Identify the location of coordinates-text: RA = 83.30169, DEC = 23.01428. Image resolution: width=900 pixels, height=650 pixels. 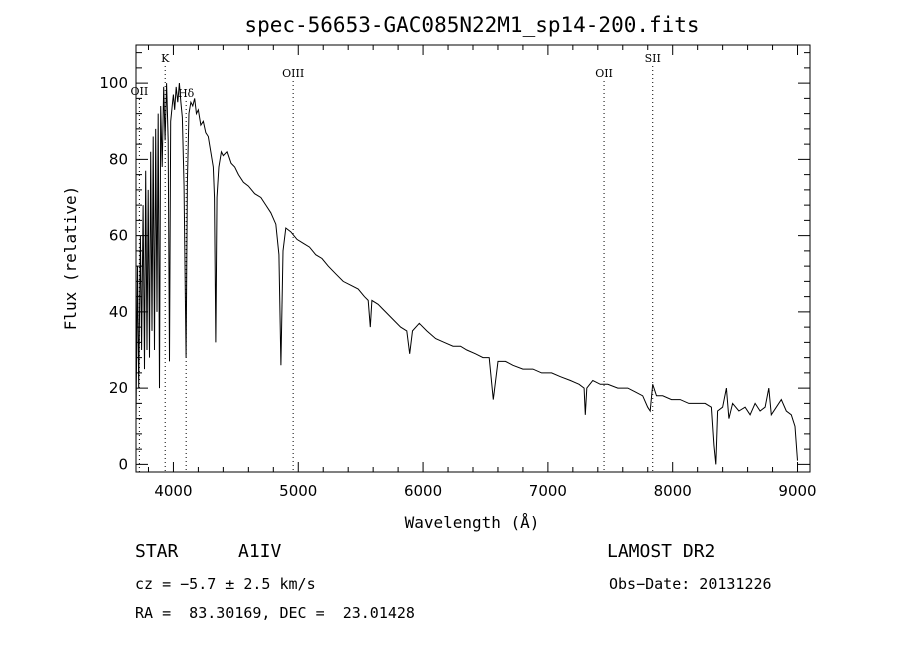
(275, 613).